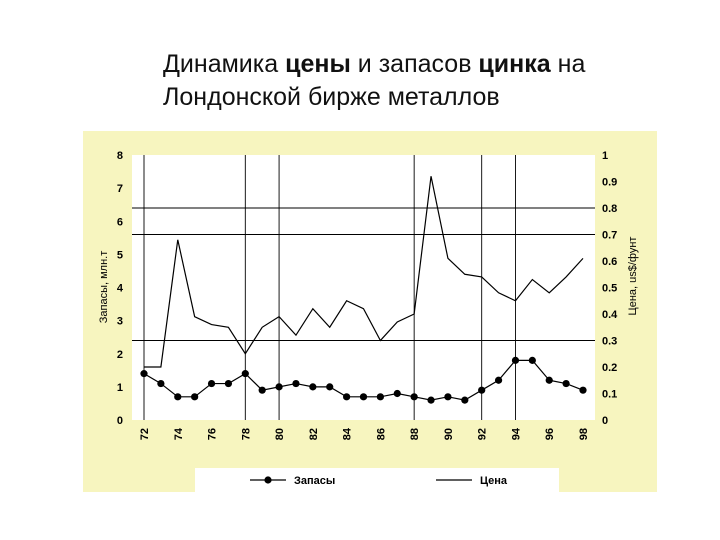 Image resolution: width=720 pixels, height=540 pixels. What do you see at coordinates (120, 355) in the screenshot?
I see `y-left-tick-label: 2` at bounding box center [120, 355].